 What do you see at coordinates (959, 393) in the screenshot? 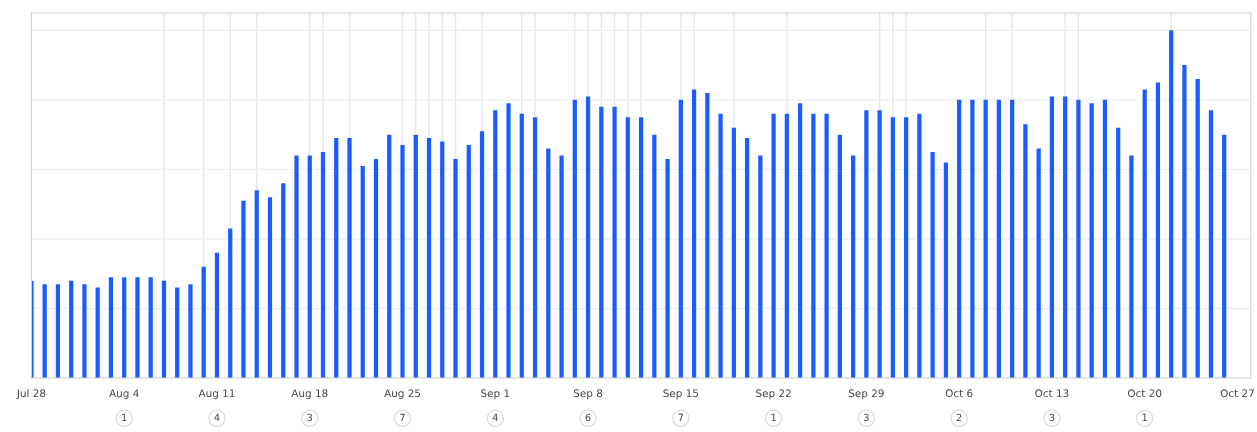
I see `x-tick-label: Oct 6` at bounding box center [959, 393].